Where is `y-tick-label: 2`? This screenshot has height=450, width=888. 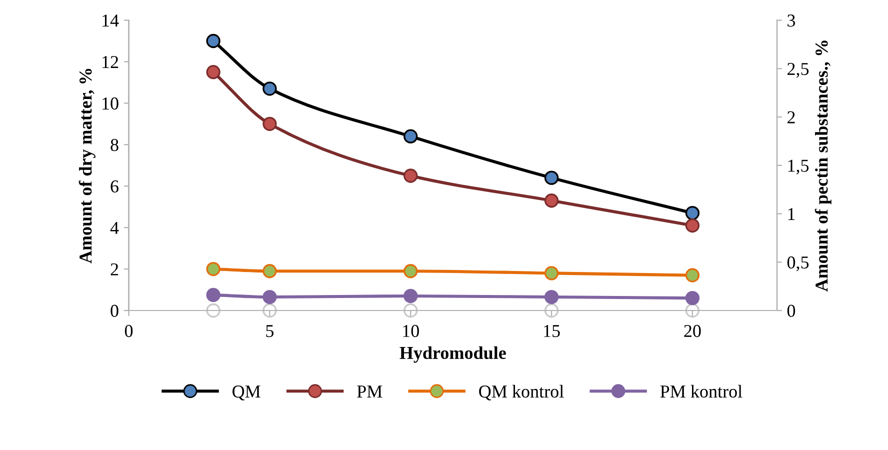 y-tick-label: 2 is located at coordinates (114, 269).